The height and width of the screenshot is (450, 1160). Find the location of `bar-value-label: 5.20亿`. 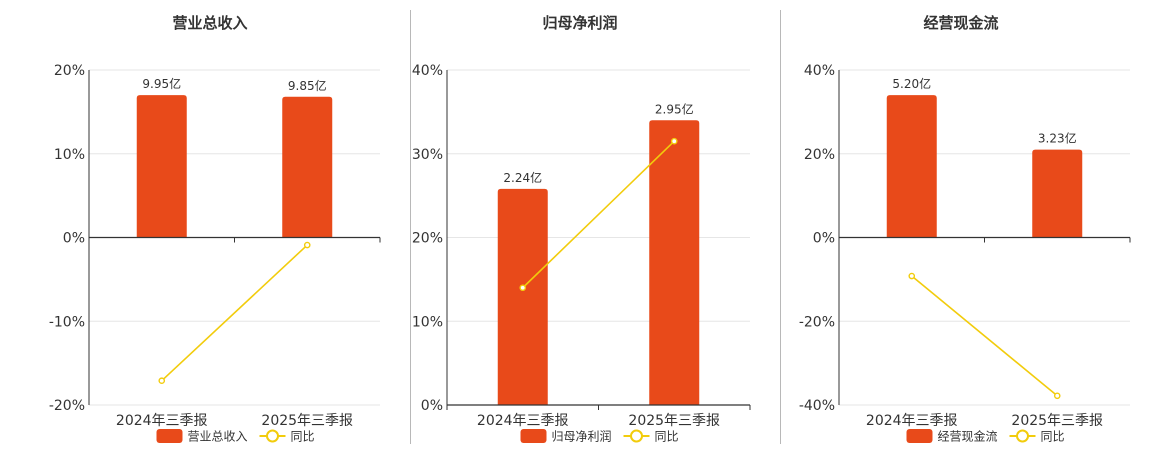

bar-value-label: 5.20亿 is located at coordinates (911, 83).